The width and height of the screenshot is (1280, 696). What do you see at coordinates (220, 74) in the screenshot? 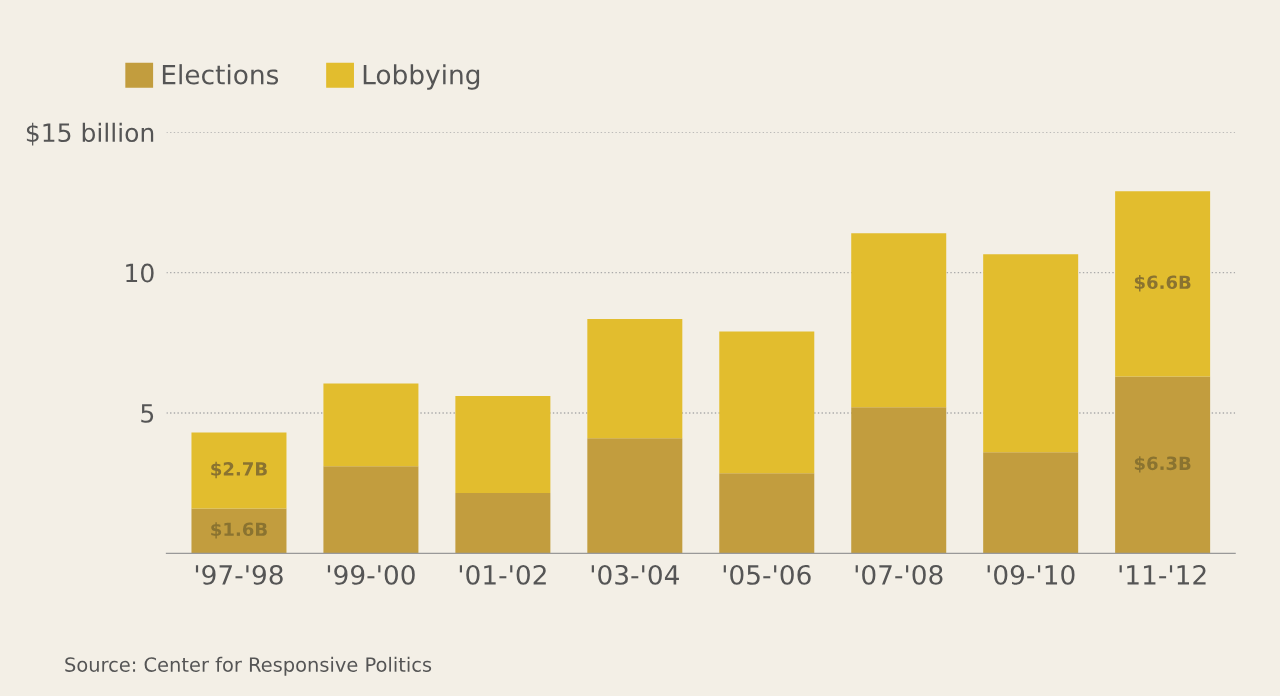
I see `legend-label: Elections` at bounding box center [220, 74].